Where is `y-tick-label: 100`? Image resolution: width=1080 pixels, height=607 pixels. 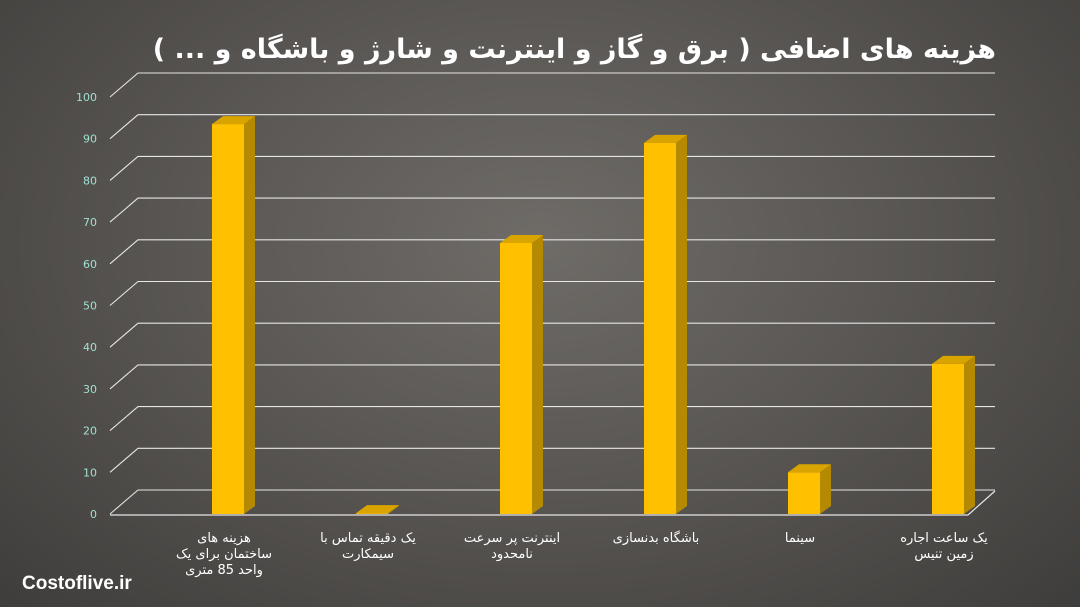
y-tick-label: 100 is located at coordinates (86, 97).